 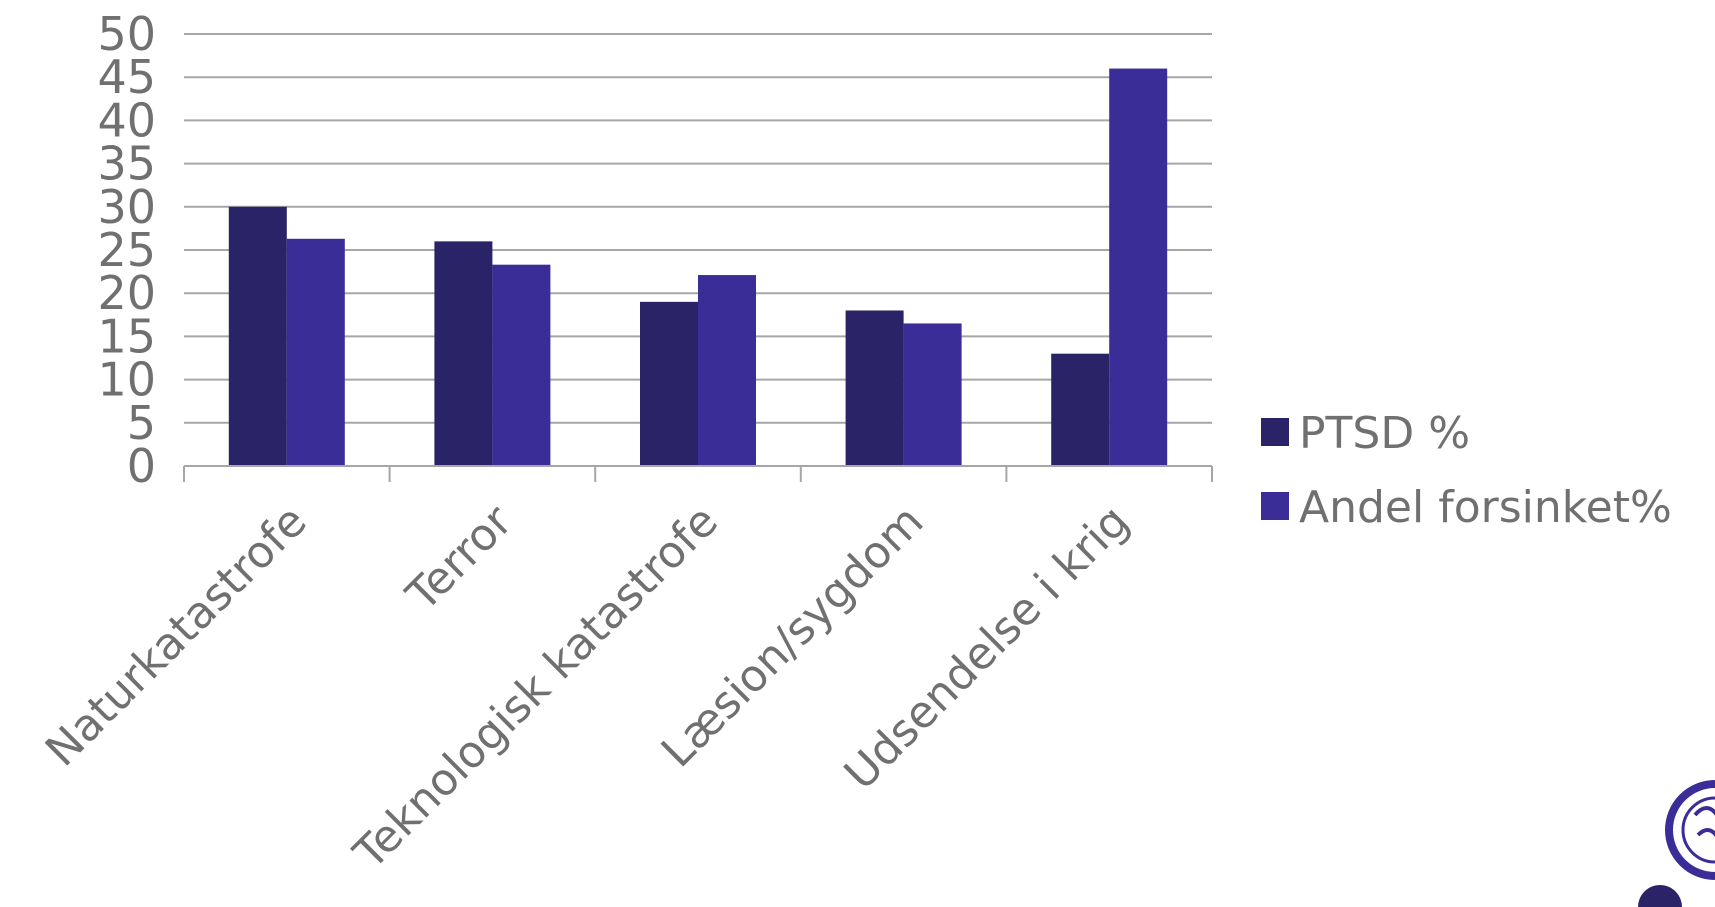 What do you see at coordinates (126, 336) in the screenshot?
I see `y-tick-label: 15` at bounding box center [126, 336].